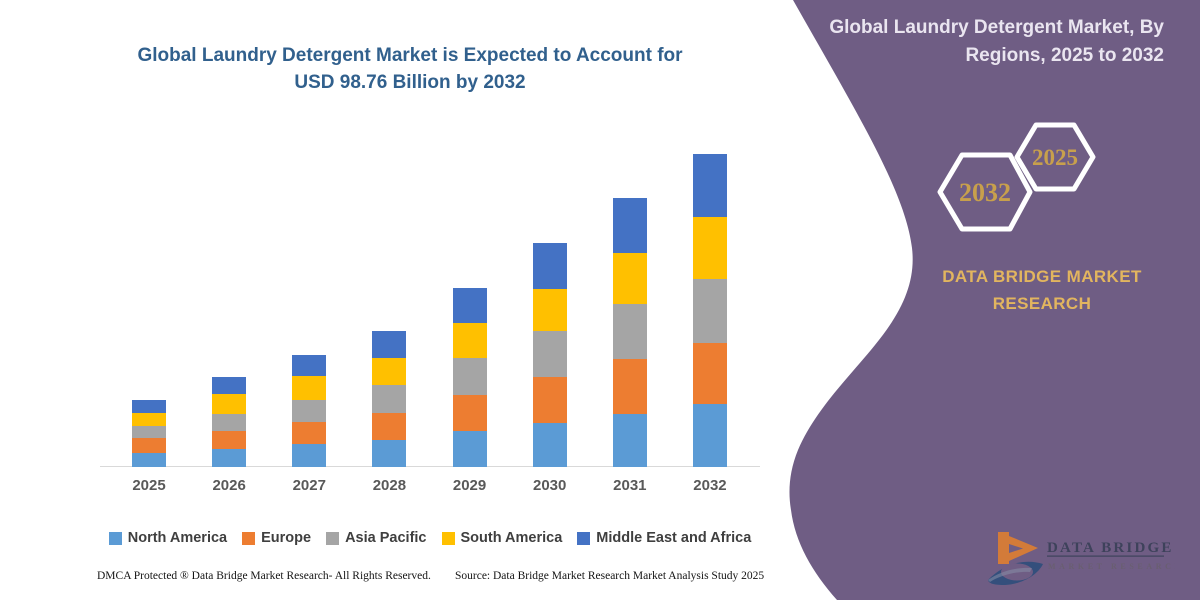 The width and height of the screenshot is (1200, 600). What do you see at coordinates (1081, 558) in the screenshot?
I see `data-bridge-logo: DATA BRIDGE MARKET RESEARCH` at bounding box center [1081, 558].